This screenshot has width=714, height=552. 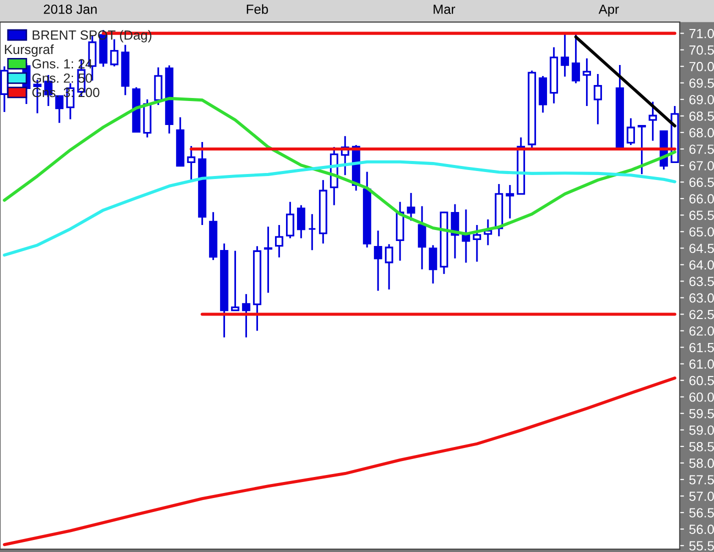 What do you see at coordinates (701, 33) in the screenshot?
I see `y-tick-label: 71.0` at bounding box center [701, 33].